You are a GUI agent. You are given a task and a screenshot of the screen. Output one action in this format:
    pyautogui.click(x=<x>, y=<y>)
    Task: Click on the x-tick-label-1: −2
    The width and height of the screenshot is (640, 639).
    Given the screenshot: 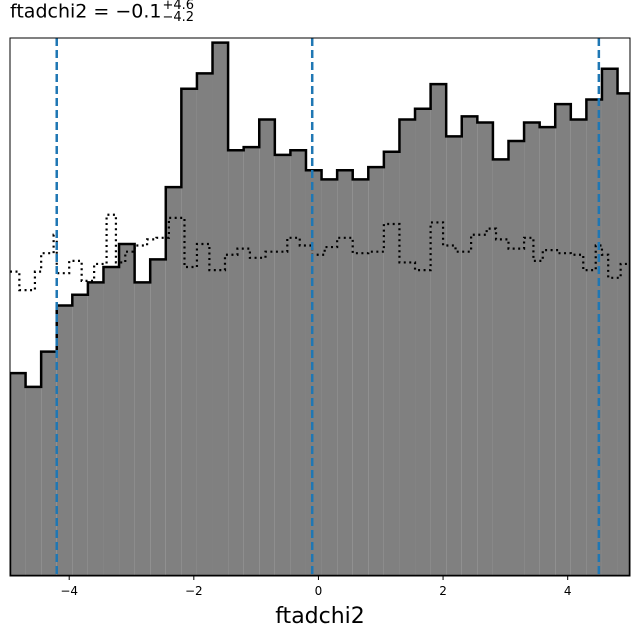 What is the action you would take?
    pyautogui.click(x=194, y=591)
    